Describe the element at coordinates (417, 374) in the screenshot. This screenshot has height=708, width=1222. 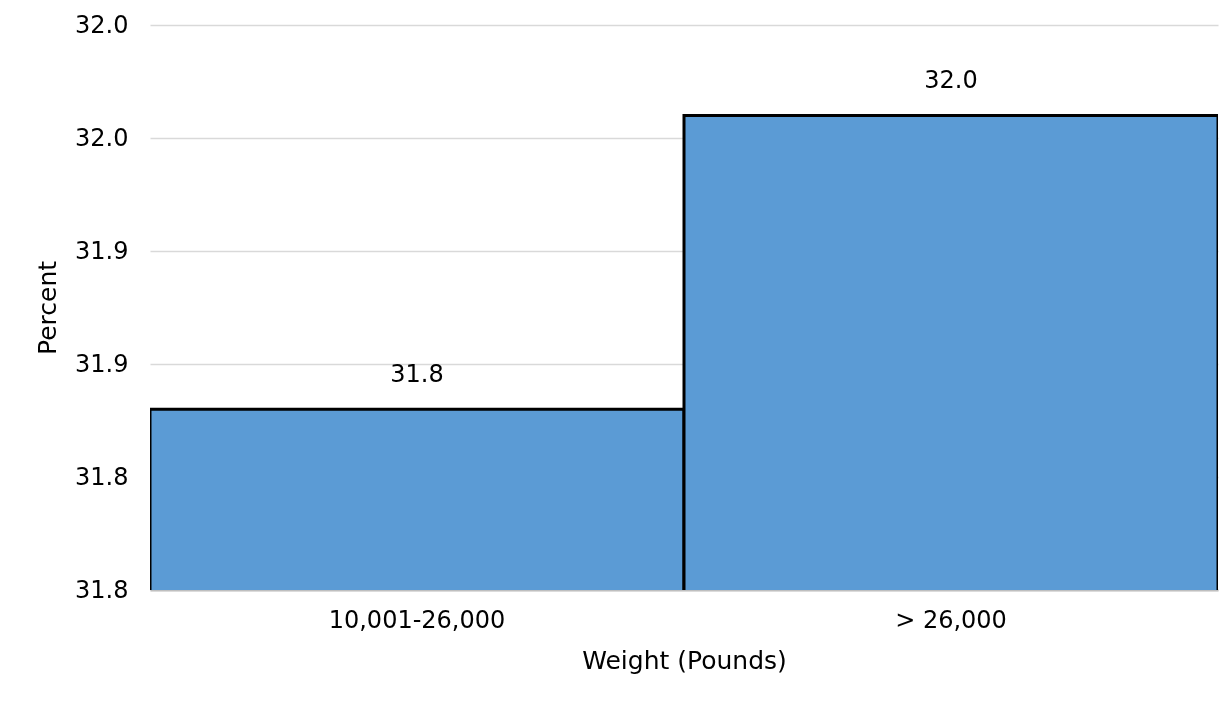
I see `data-label: 31.8` at that location.